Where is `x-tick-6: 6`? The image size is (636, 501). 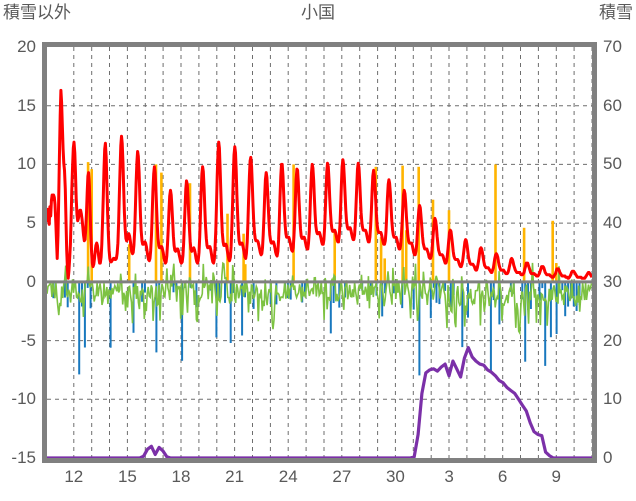 x-tick-6: 6 is located at coordinates (502, 476).